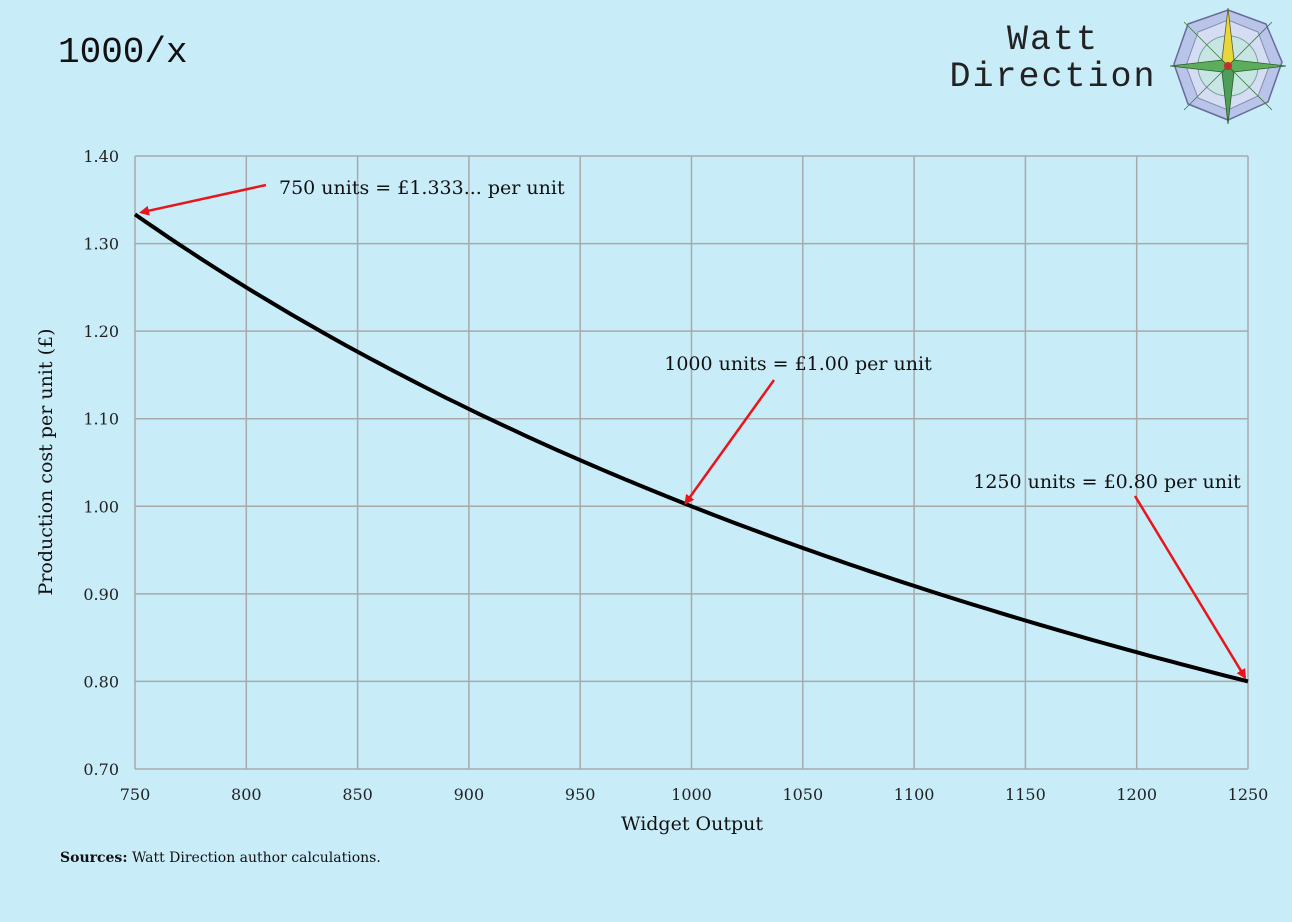 The width and height of the screenshot is (1292, 922). Describe the element at coordinates (101, 769) in the screenshot. I see `y-tick-label: 0.70` at that location.